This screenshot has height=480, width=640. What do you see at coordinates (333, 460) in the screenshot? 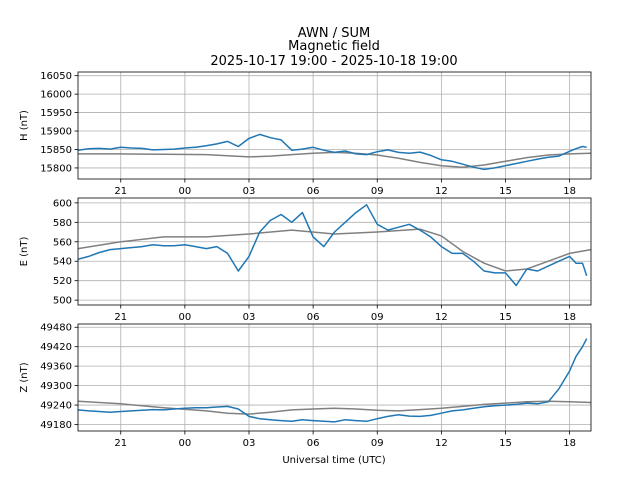
I see `x-axis-label: Universal time (UTC)` at bounding box center [333, 460].